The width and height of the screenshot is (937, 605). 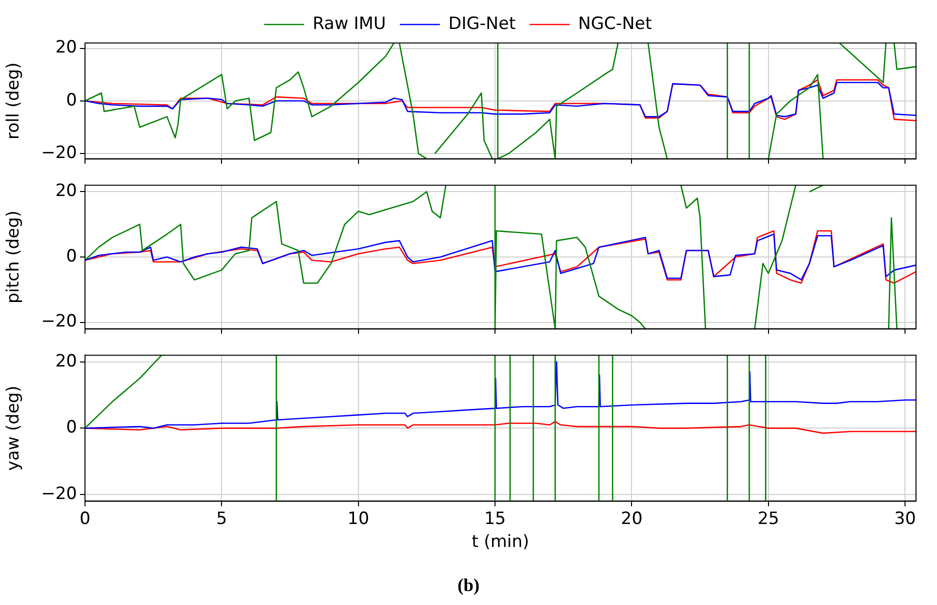 What do you see at coordinates (359, 518) in the screenshot?
I see `x-tick-label: 10` at bounding box center [359, 518].